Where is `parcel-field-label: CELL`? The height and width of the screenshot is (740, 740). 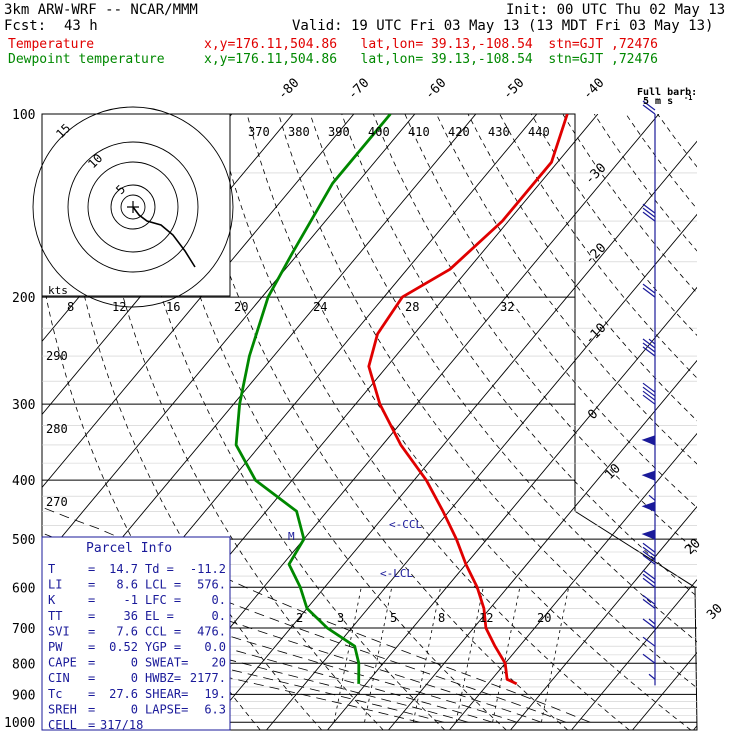
parcel-field-label: CELL is located at coordinates (62, 725).